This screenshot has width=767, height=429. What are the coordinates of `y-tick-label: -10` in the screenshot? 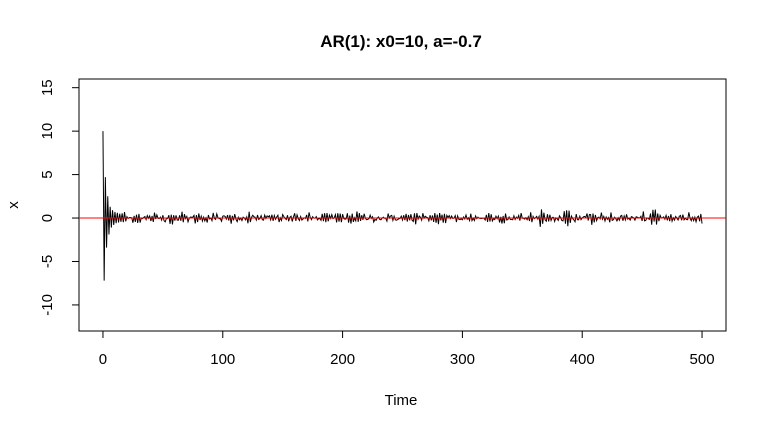 It's located at (47, 305).